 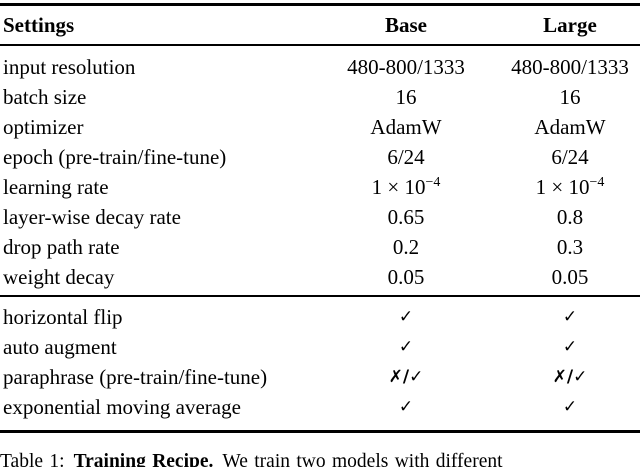 What do you see at coordinates (320, 4) in the screenshot?
I see `table-top-rule` at bounding box center [320, 4].